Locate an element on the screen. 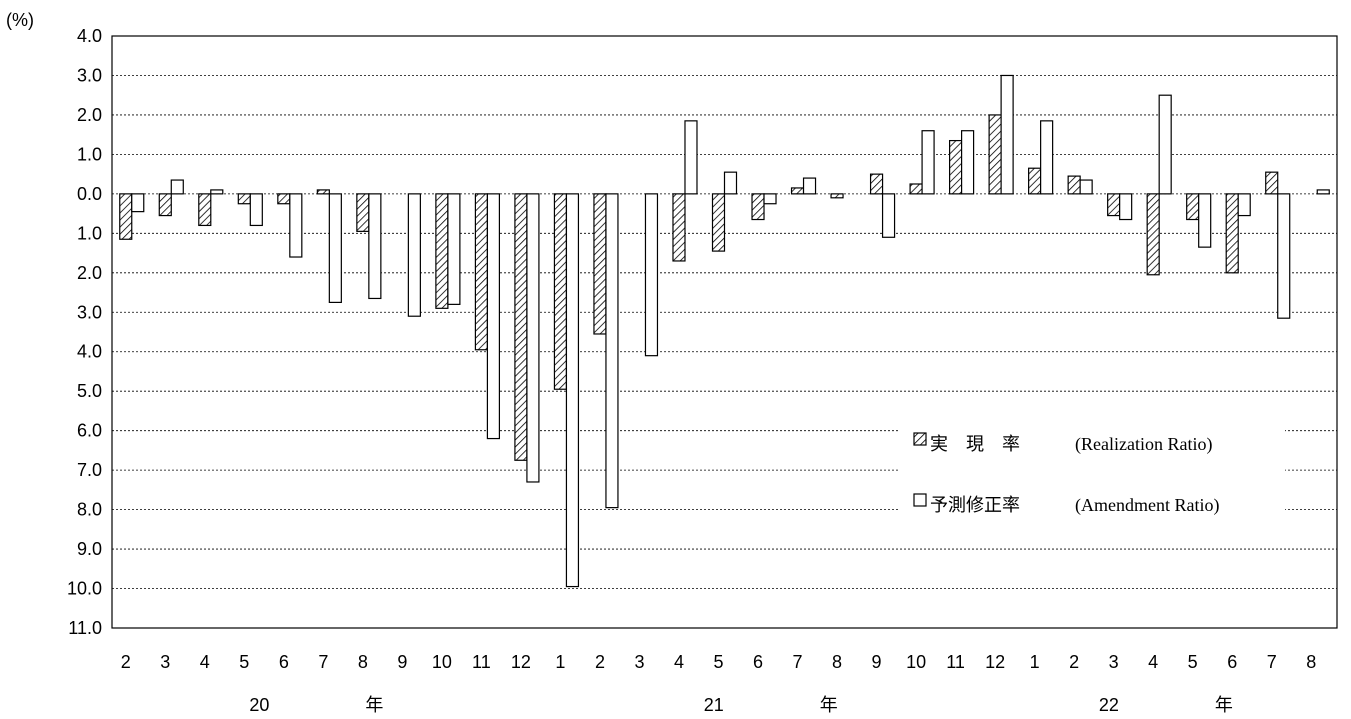 The image size is (1351, 719). y-tick-label: 8.0 is located at coordinates (89, 510).